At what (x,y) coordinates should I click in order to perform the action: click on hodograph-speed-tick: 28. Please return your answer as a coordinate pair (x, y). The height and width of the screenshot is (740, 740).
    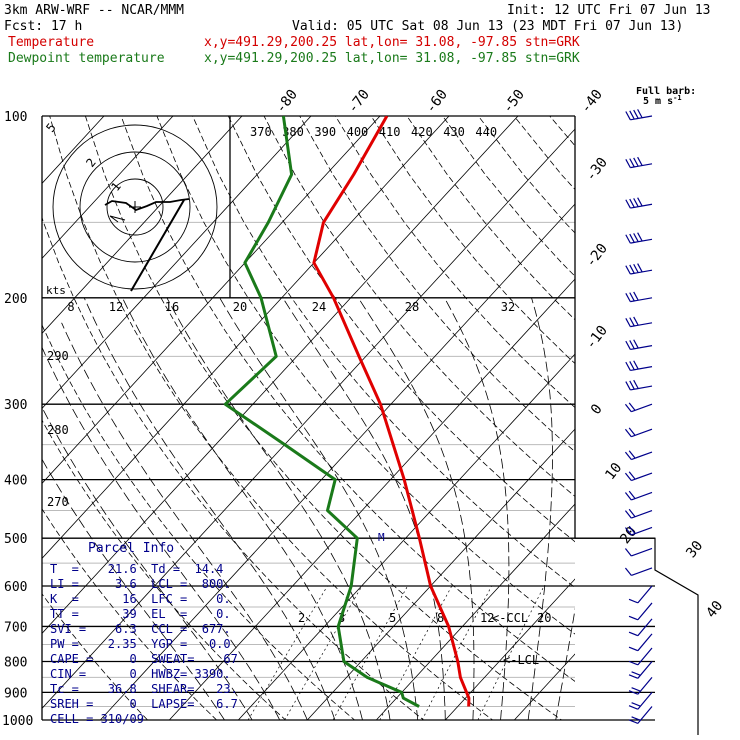
    Looking at the image, I should click on (412, 307).